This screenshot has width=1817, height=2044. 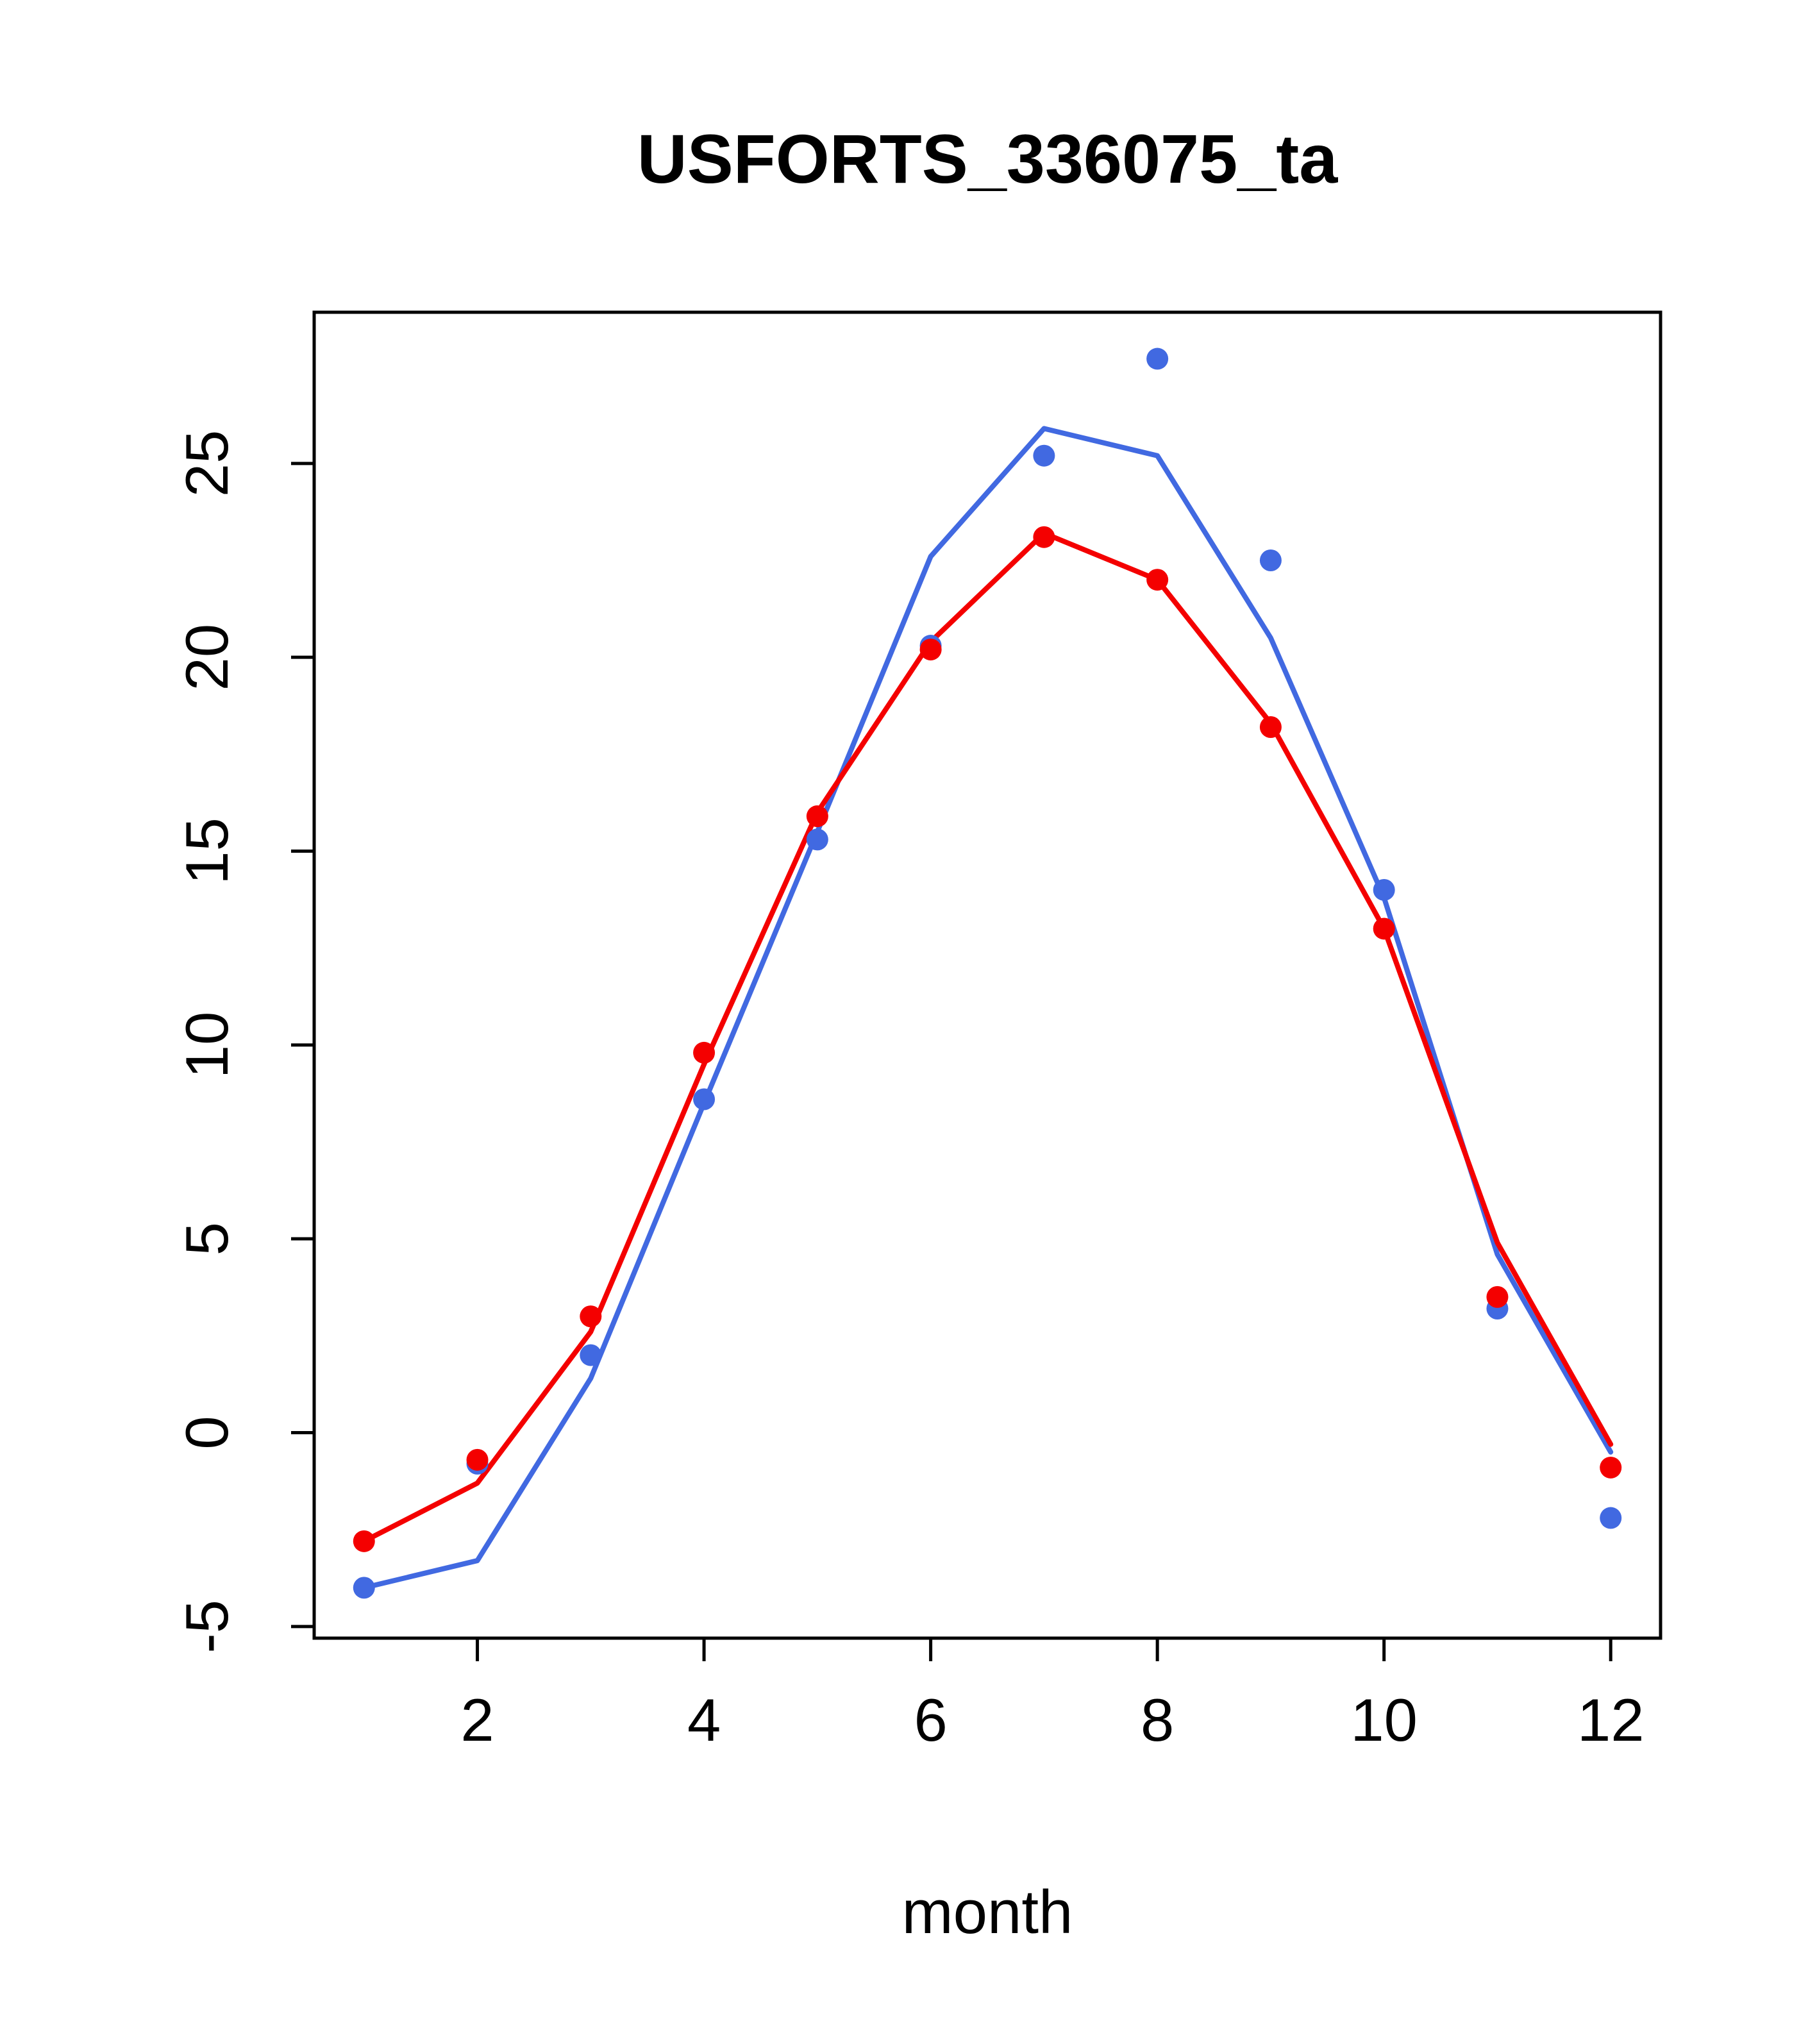 What do you see at coordinates (1611, 1720) in the screenshot?
I see `x-tick-label: 12` at bounding box center [1611, 1720].